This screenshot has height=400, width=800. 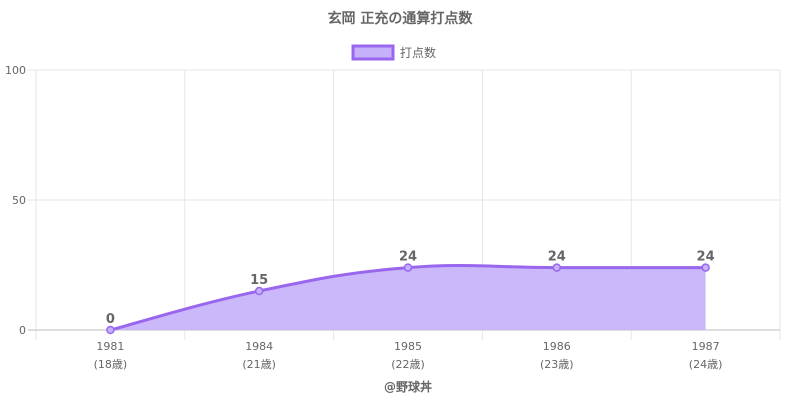 What do you see at coordinates (259, 346) in the screenshot?
I see `x-tick-label: 1984` at bounding box center [259, 346].